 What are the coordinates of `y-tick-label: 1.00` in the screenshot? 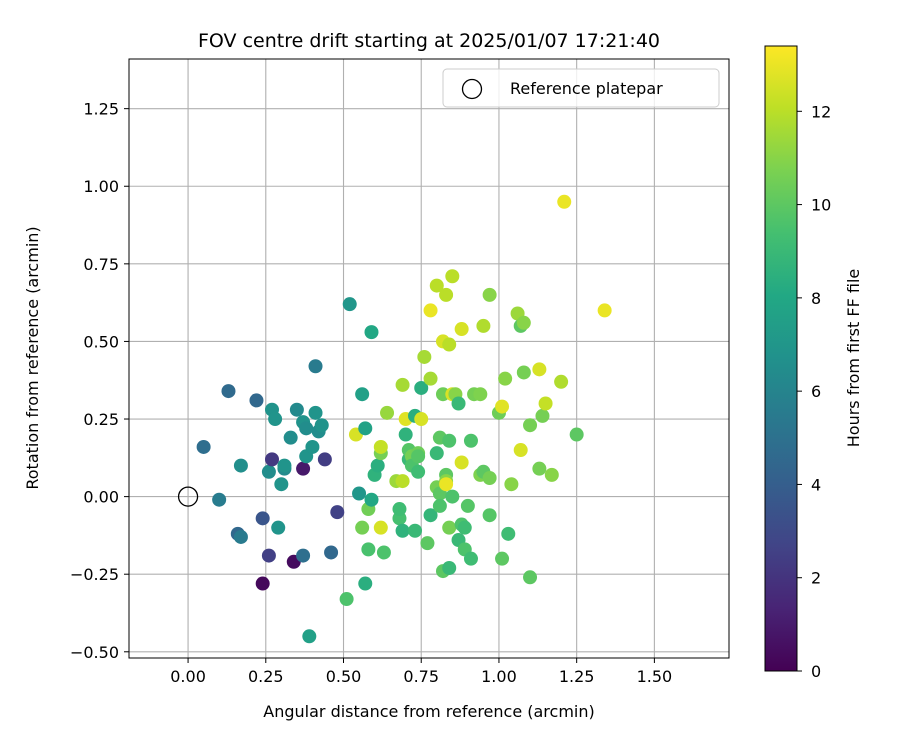 It's located at (101, 186).